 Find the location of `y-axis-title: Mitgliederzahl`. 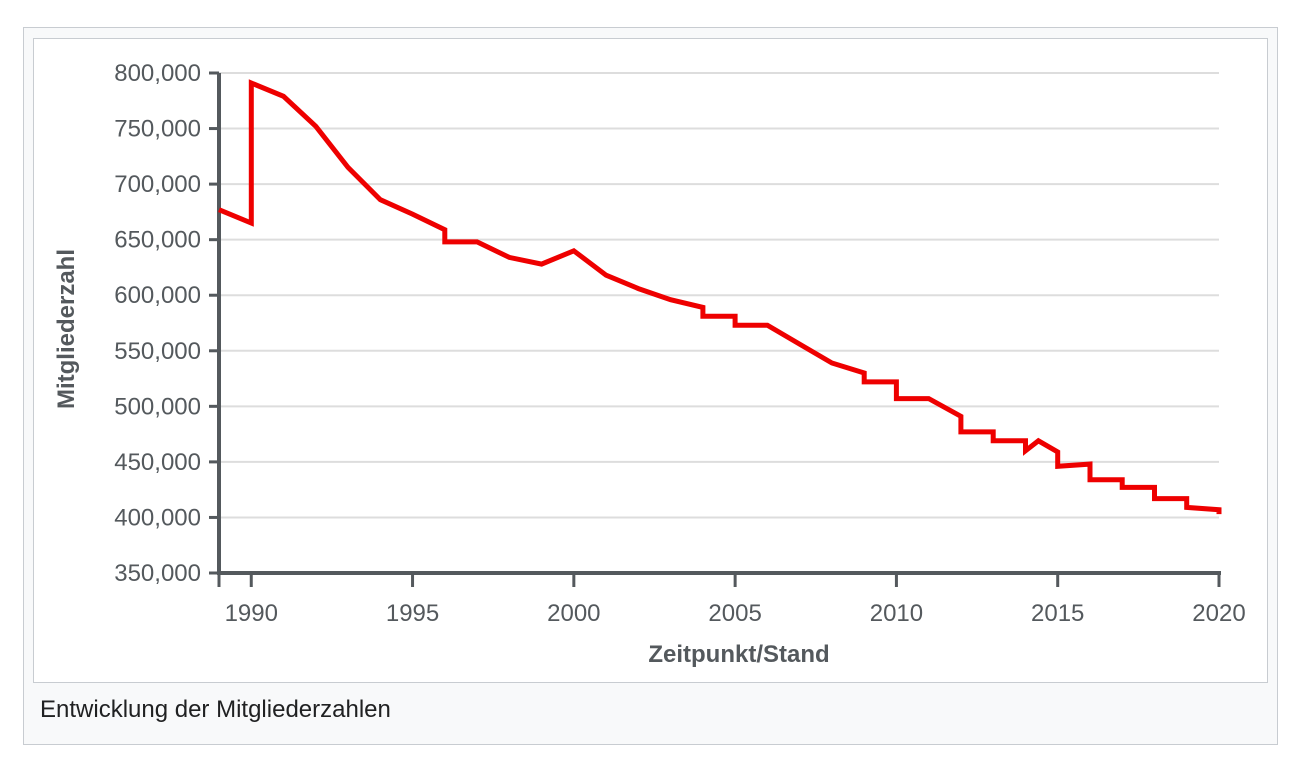

y-axis-title: Mitgliederzahl is located at coordinates (66, 329).